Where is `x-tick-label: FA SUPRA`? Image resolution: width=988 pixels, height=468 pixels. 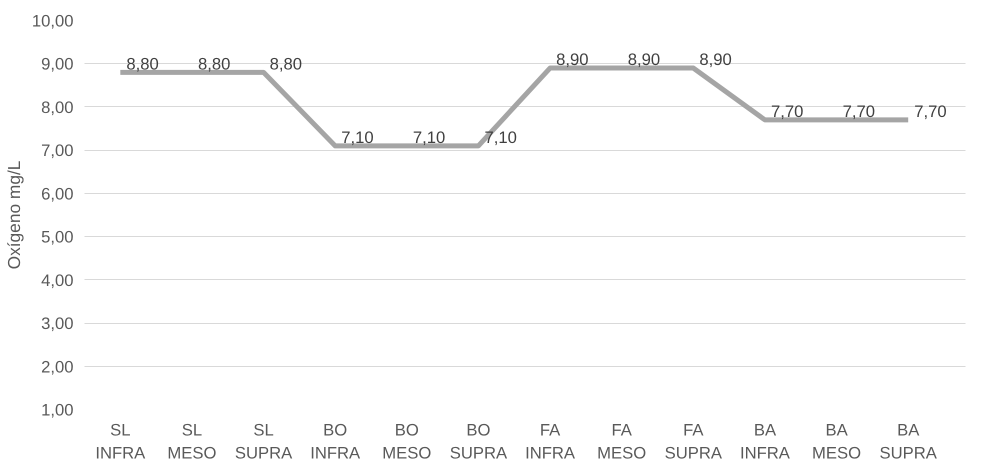 x-tick-label: FA SUPRA is located at coordinates (693, 441).